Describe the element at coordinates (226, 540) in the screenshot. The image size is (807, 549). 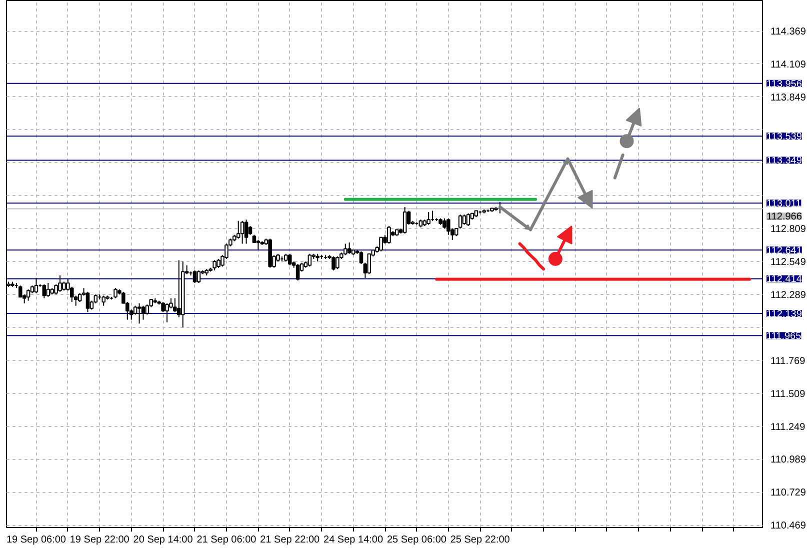
I see `x-tick-label: 21 Sep 06:00` at that location.